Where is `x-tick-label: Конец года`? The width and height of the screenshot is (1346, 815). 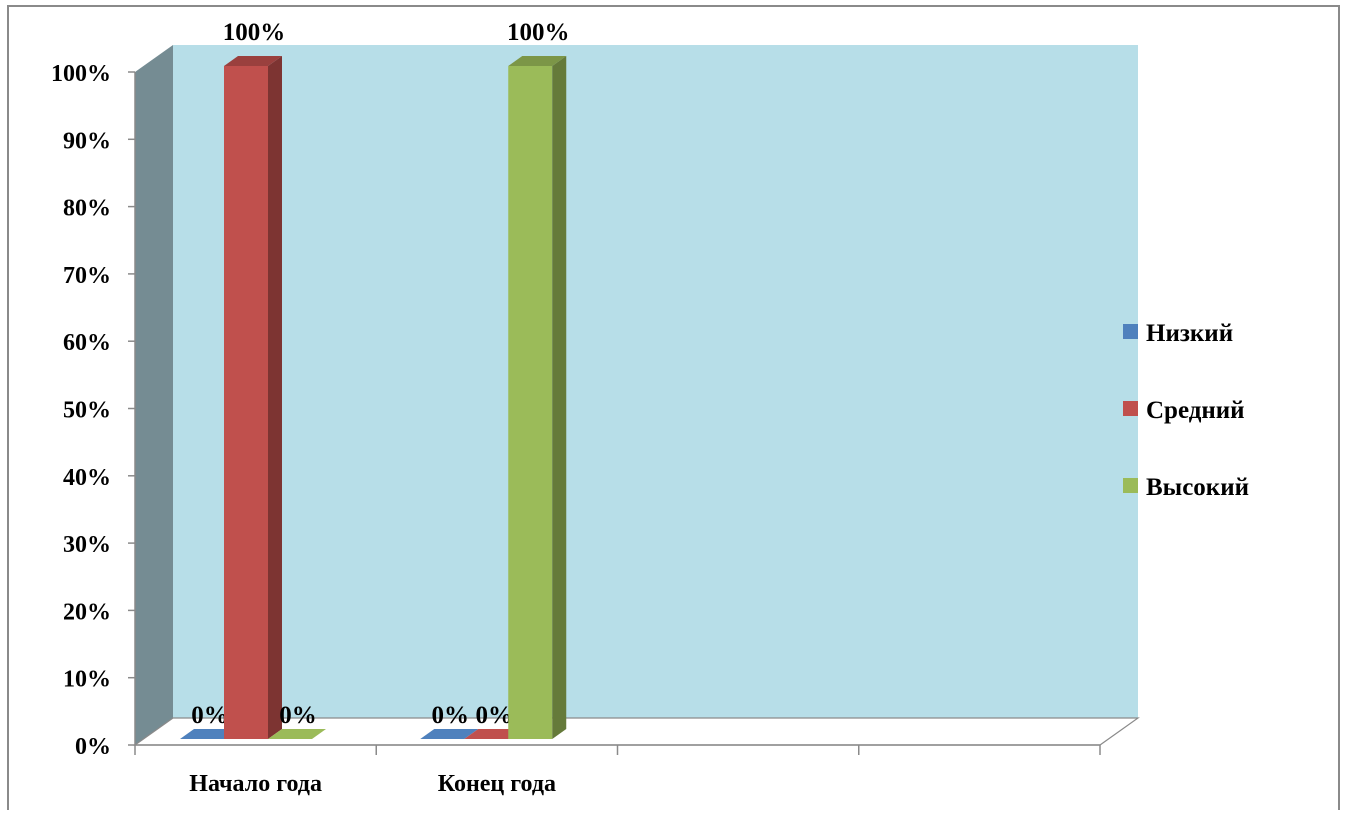 x-tick-label: Конец года is located at coordinates (497, 784).